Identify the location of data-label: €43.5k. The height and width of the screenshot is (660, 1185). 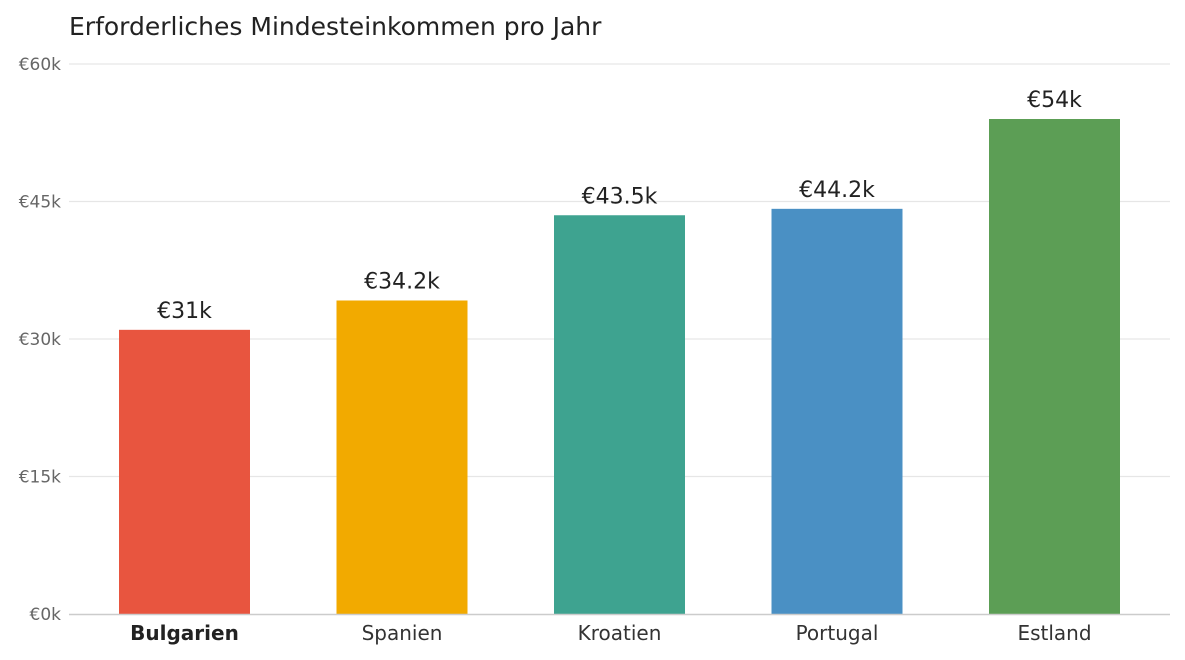
(620, 196).